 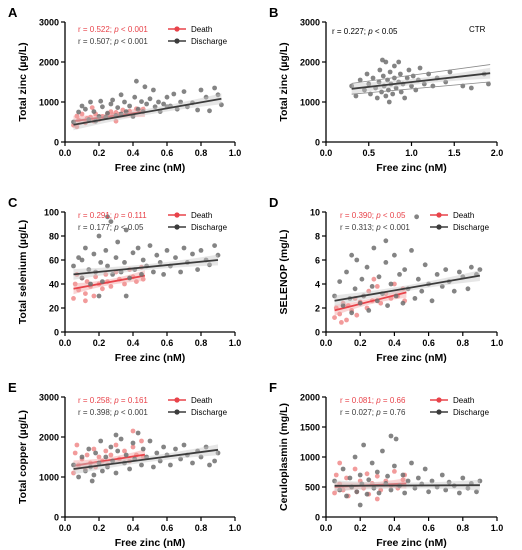 What do you see at coordinates (49, 438) in the screenshot?
I see `y-tick-label: 2000` at bounding box center [49, 438].